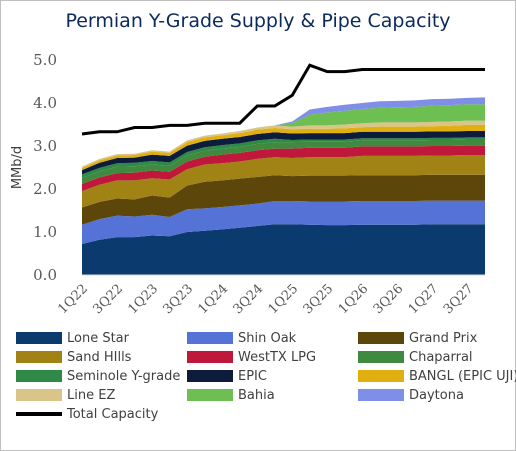  What do you see at coordinates (45, 275) in the screenshot?
I see `y-tick-label: 0.0` at bounding box center [45, 275].